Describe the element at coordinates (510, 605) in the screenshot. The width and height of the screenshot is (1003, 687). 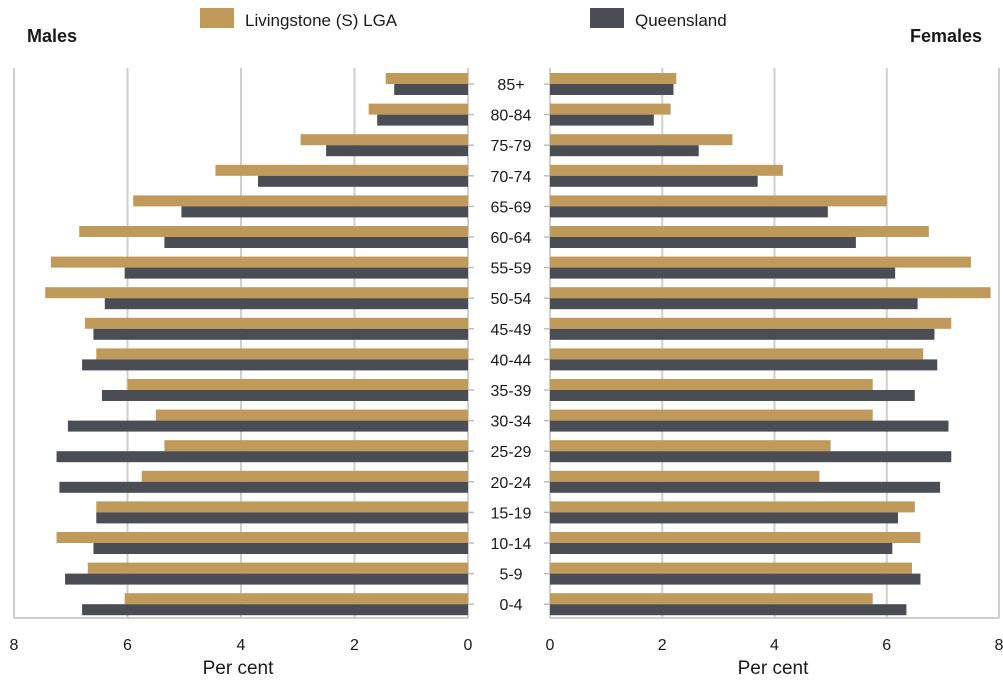
I see `age-group-label: 0-4` at that location.